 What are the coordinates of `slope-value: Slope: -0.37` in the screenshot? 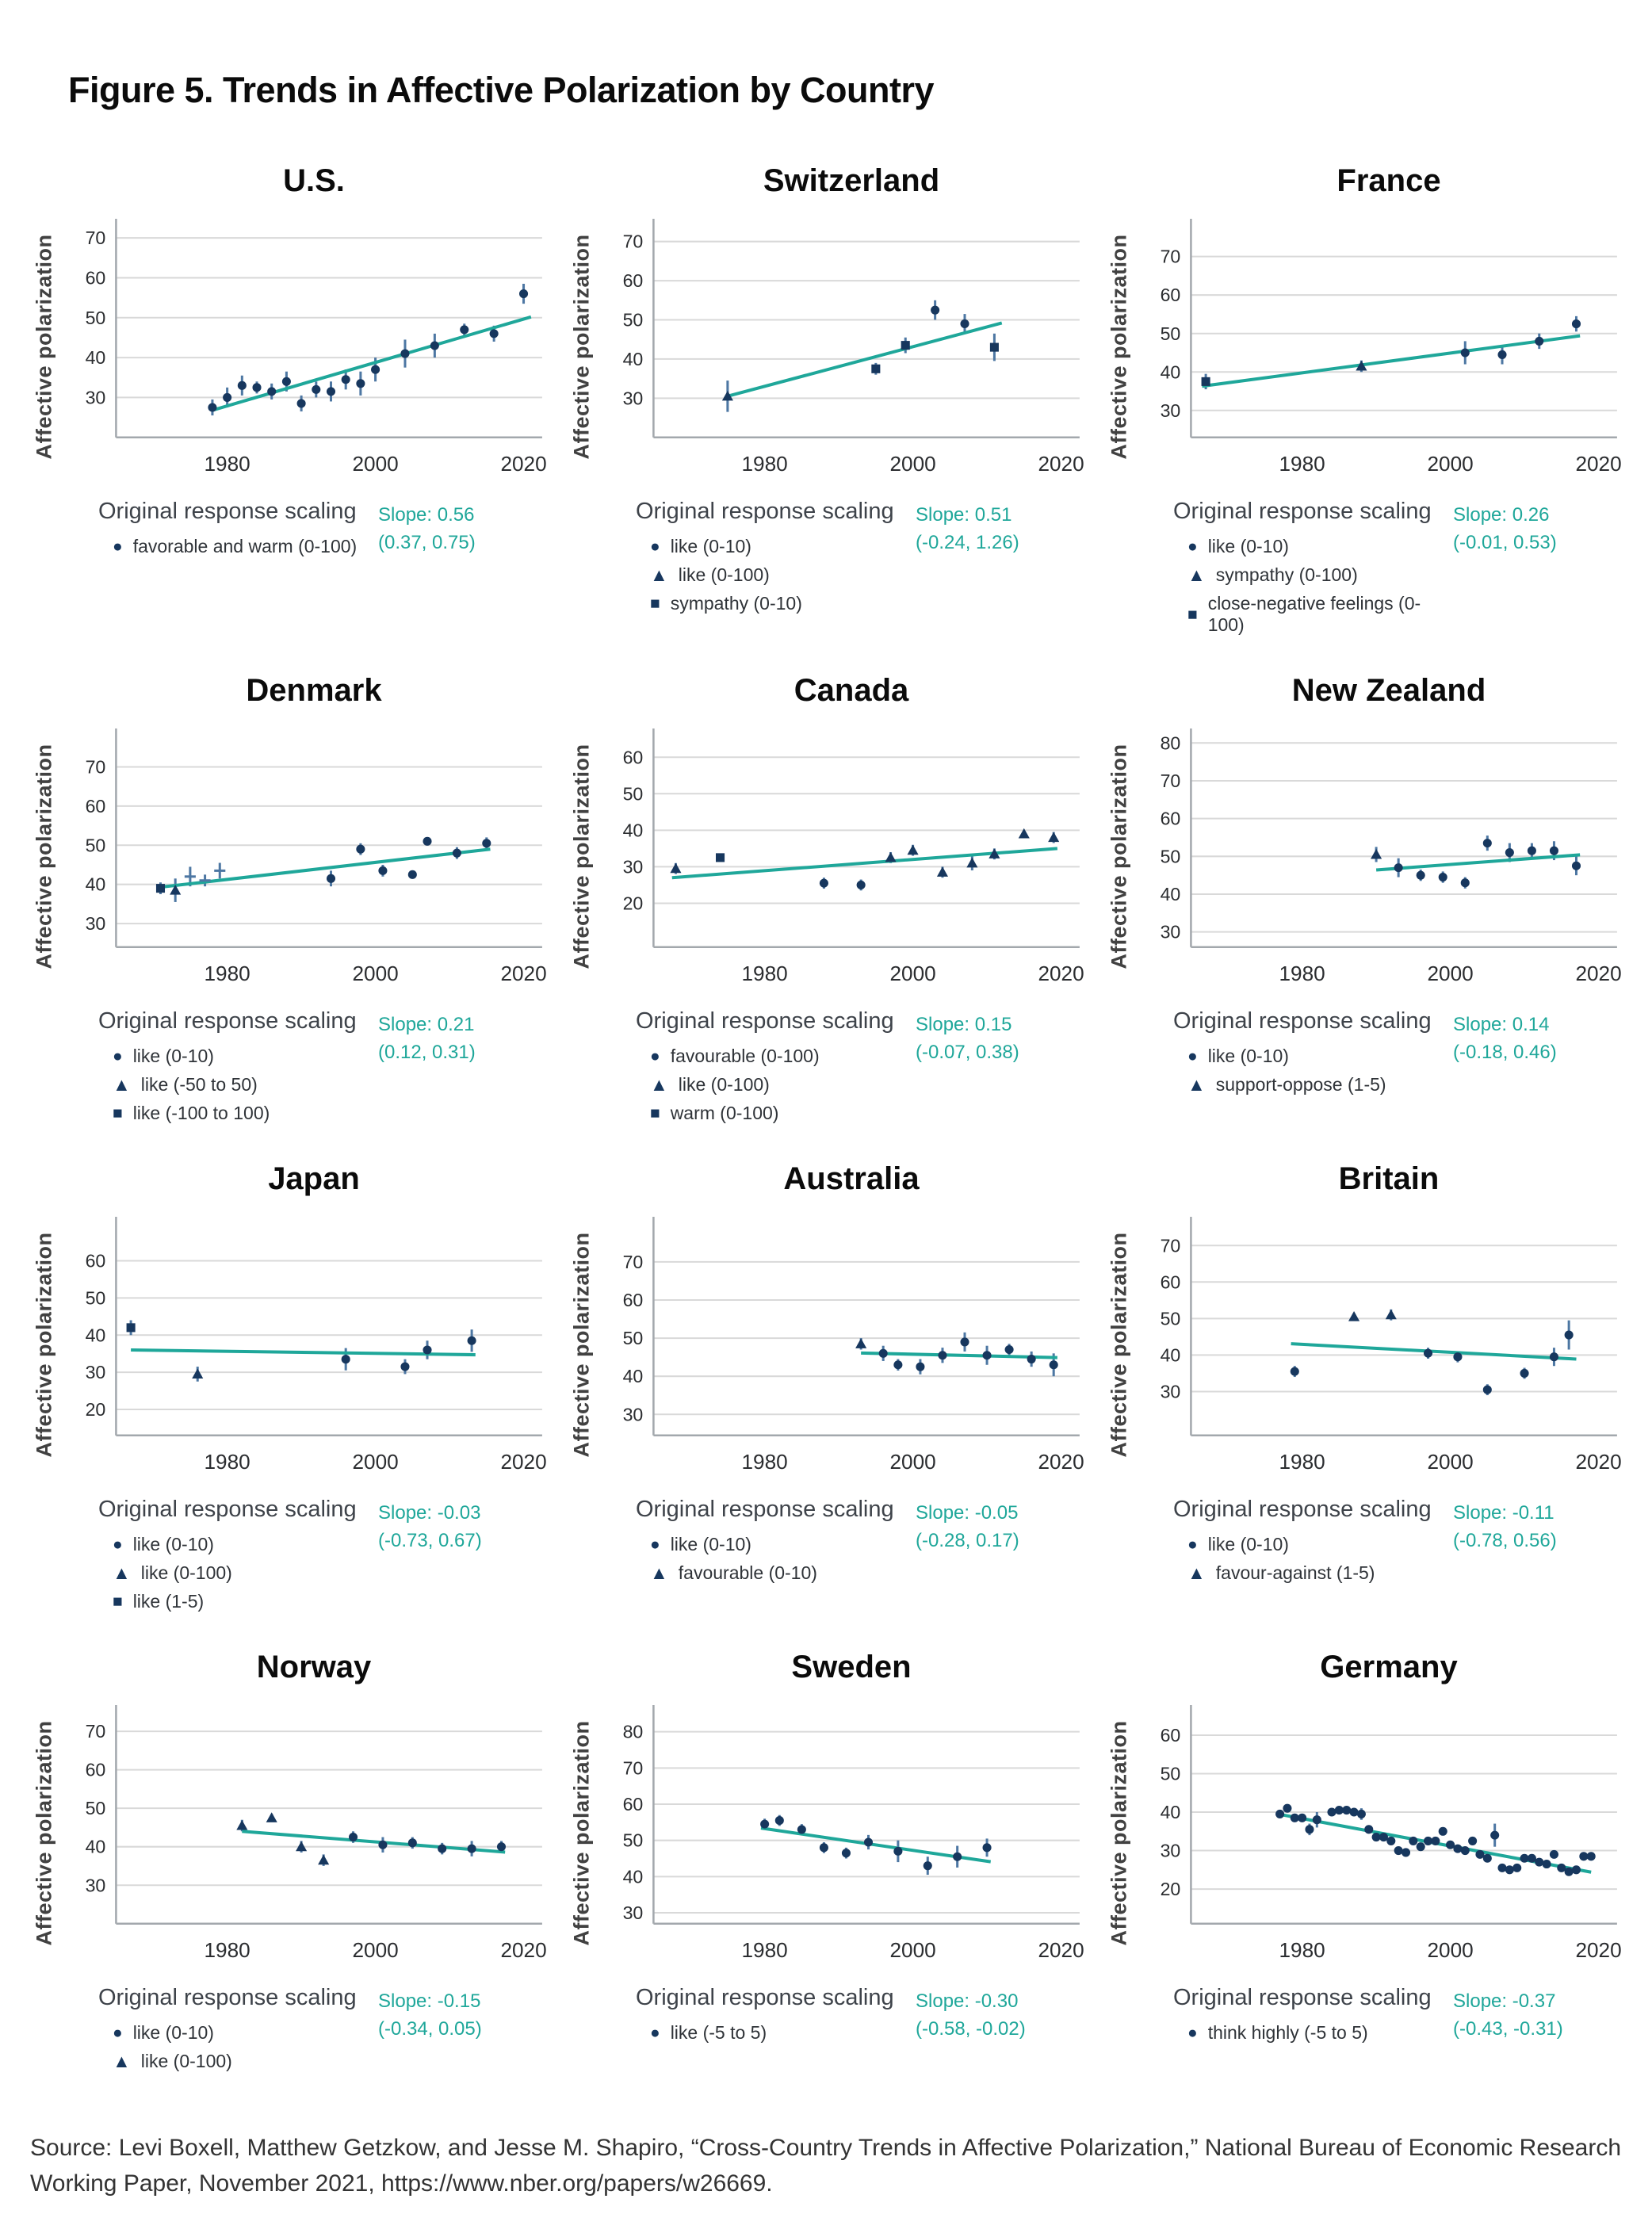 It's located at (1505, 2001).